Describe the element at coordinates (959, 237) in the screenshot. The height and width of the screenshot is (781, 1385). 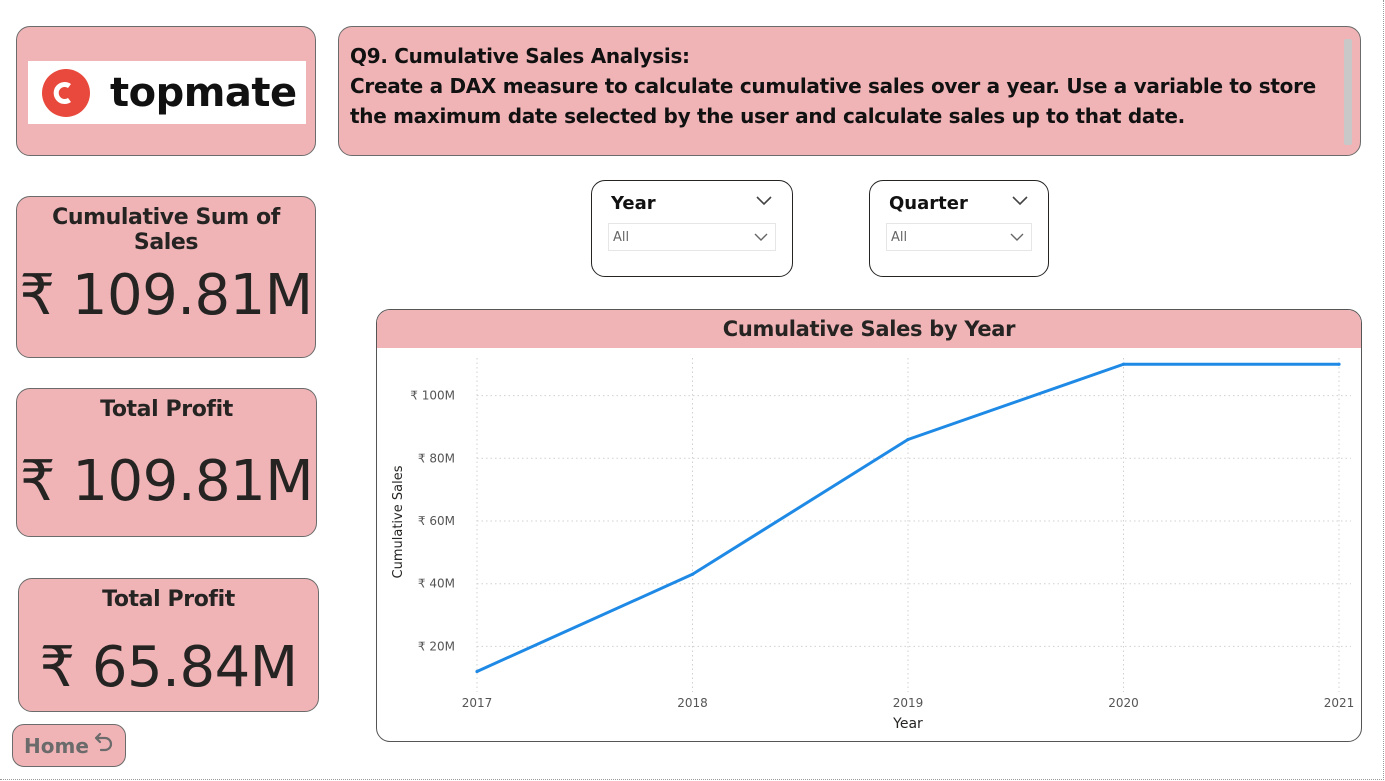
I see `quarter-dropdown: All` at that location.